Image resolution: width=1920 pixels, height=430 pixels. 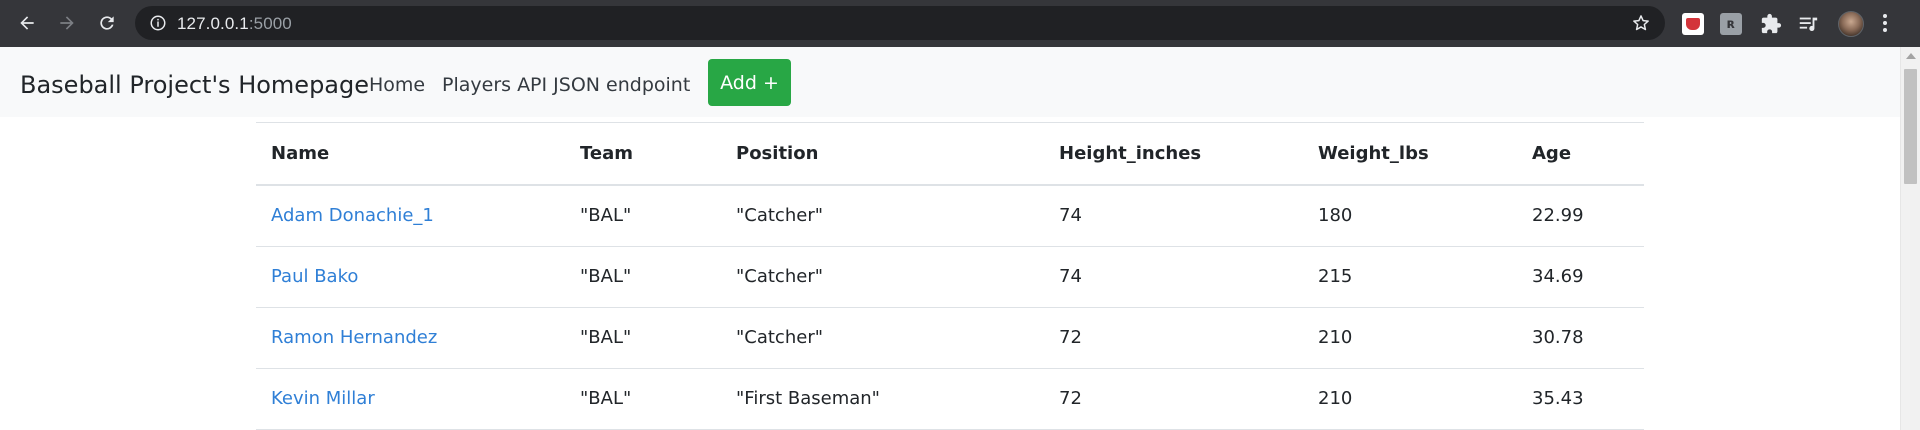 What do you see at coordinates (1851, 24) in the screenshot?
I see `profile-avatar` at bounding box center [1851, 24].